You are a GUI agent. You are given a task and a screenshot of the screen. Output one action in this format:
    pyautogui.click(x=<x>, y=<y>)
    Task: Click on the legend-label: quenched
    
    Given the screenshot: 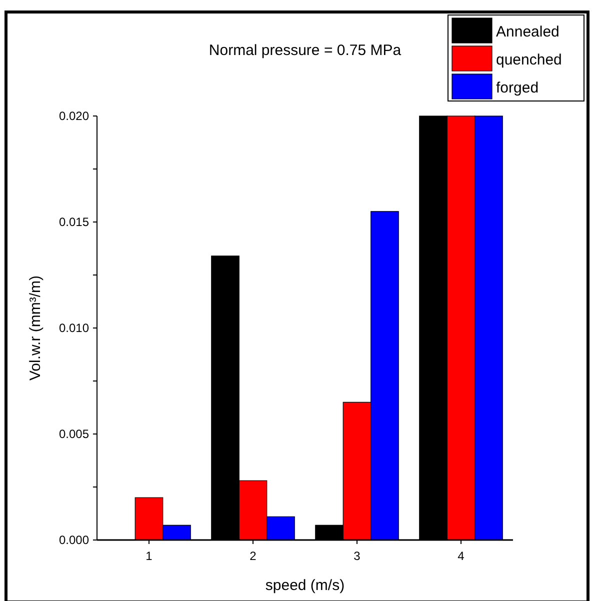 What is the action you would take?
    pyautogui.click(x=529, y=59)
    